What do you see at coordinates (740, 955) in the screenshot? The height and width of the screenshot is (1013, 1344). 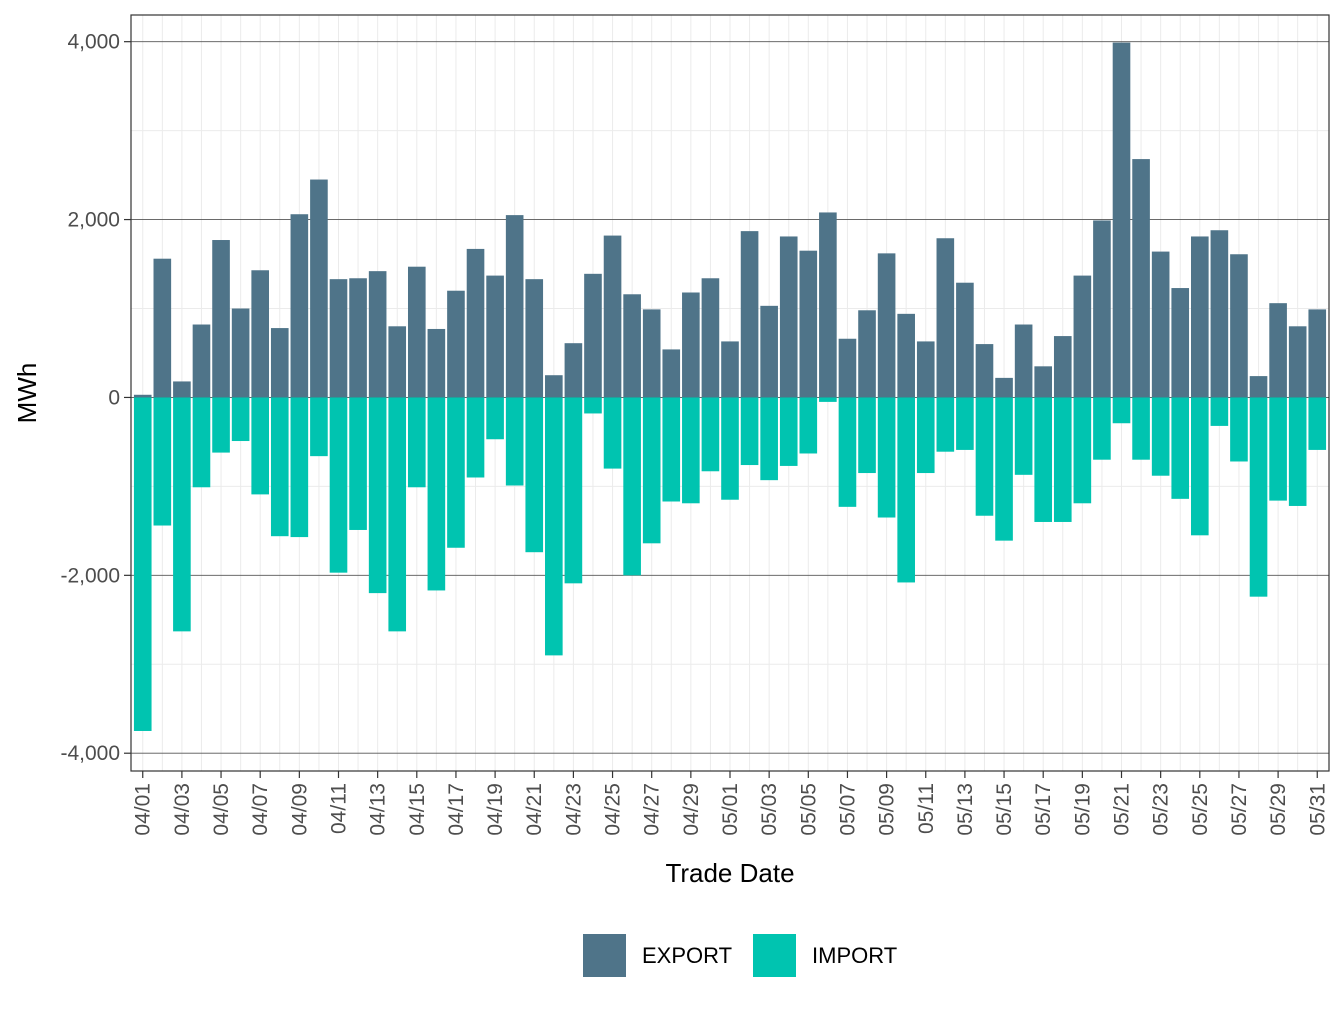 I see `legend: EXPORT IMPORT` at bounding box center [740, 955].